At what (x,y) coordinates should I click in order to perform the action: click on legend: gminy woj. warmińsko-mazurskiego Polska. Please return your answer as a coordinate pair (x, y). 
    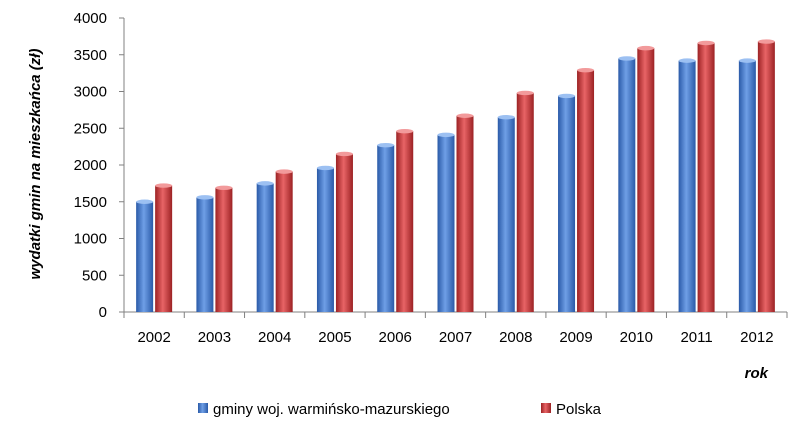
    Looking at the image, I should click on (400, 409).